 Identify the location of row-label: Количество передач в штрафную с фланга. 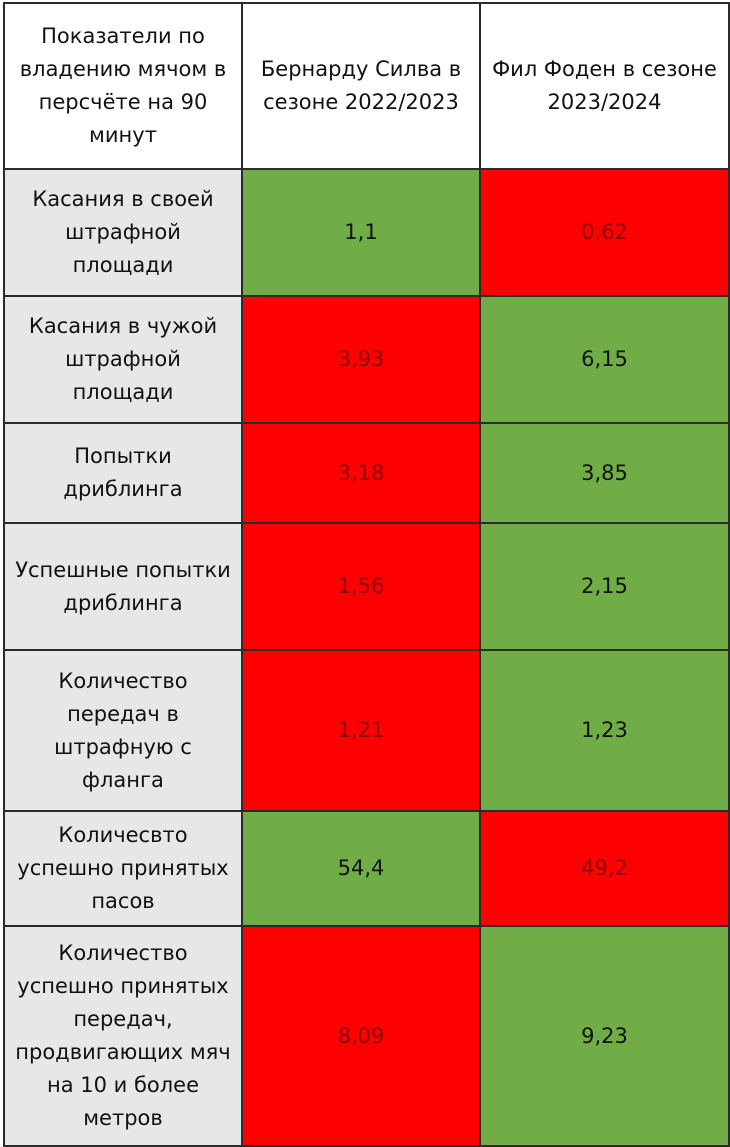
(123, 730).